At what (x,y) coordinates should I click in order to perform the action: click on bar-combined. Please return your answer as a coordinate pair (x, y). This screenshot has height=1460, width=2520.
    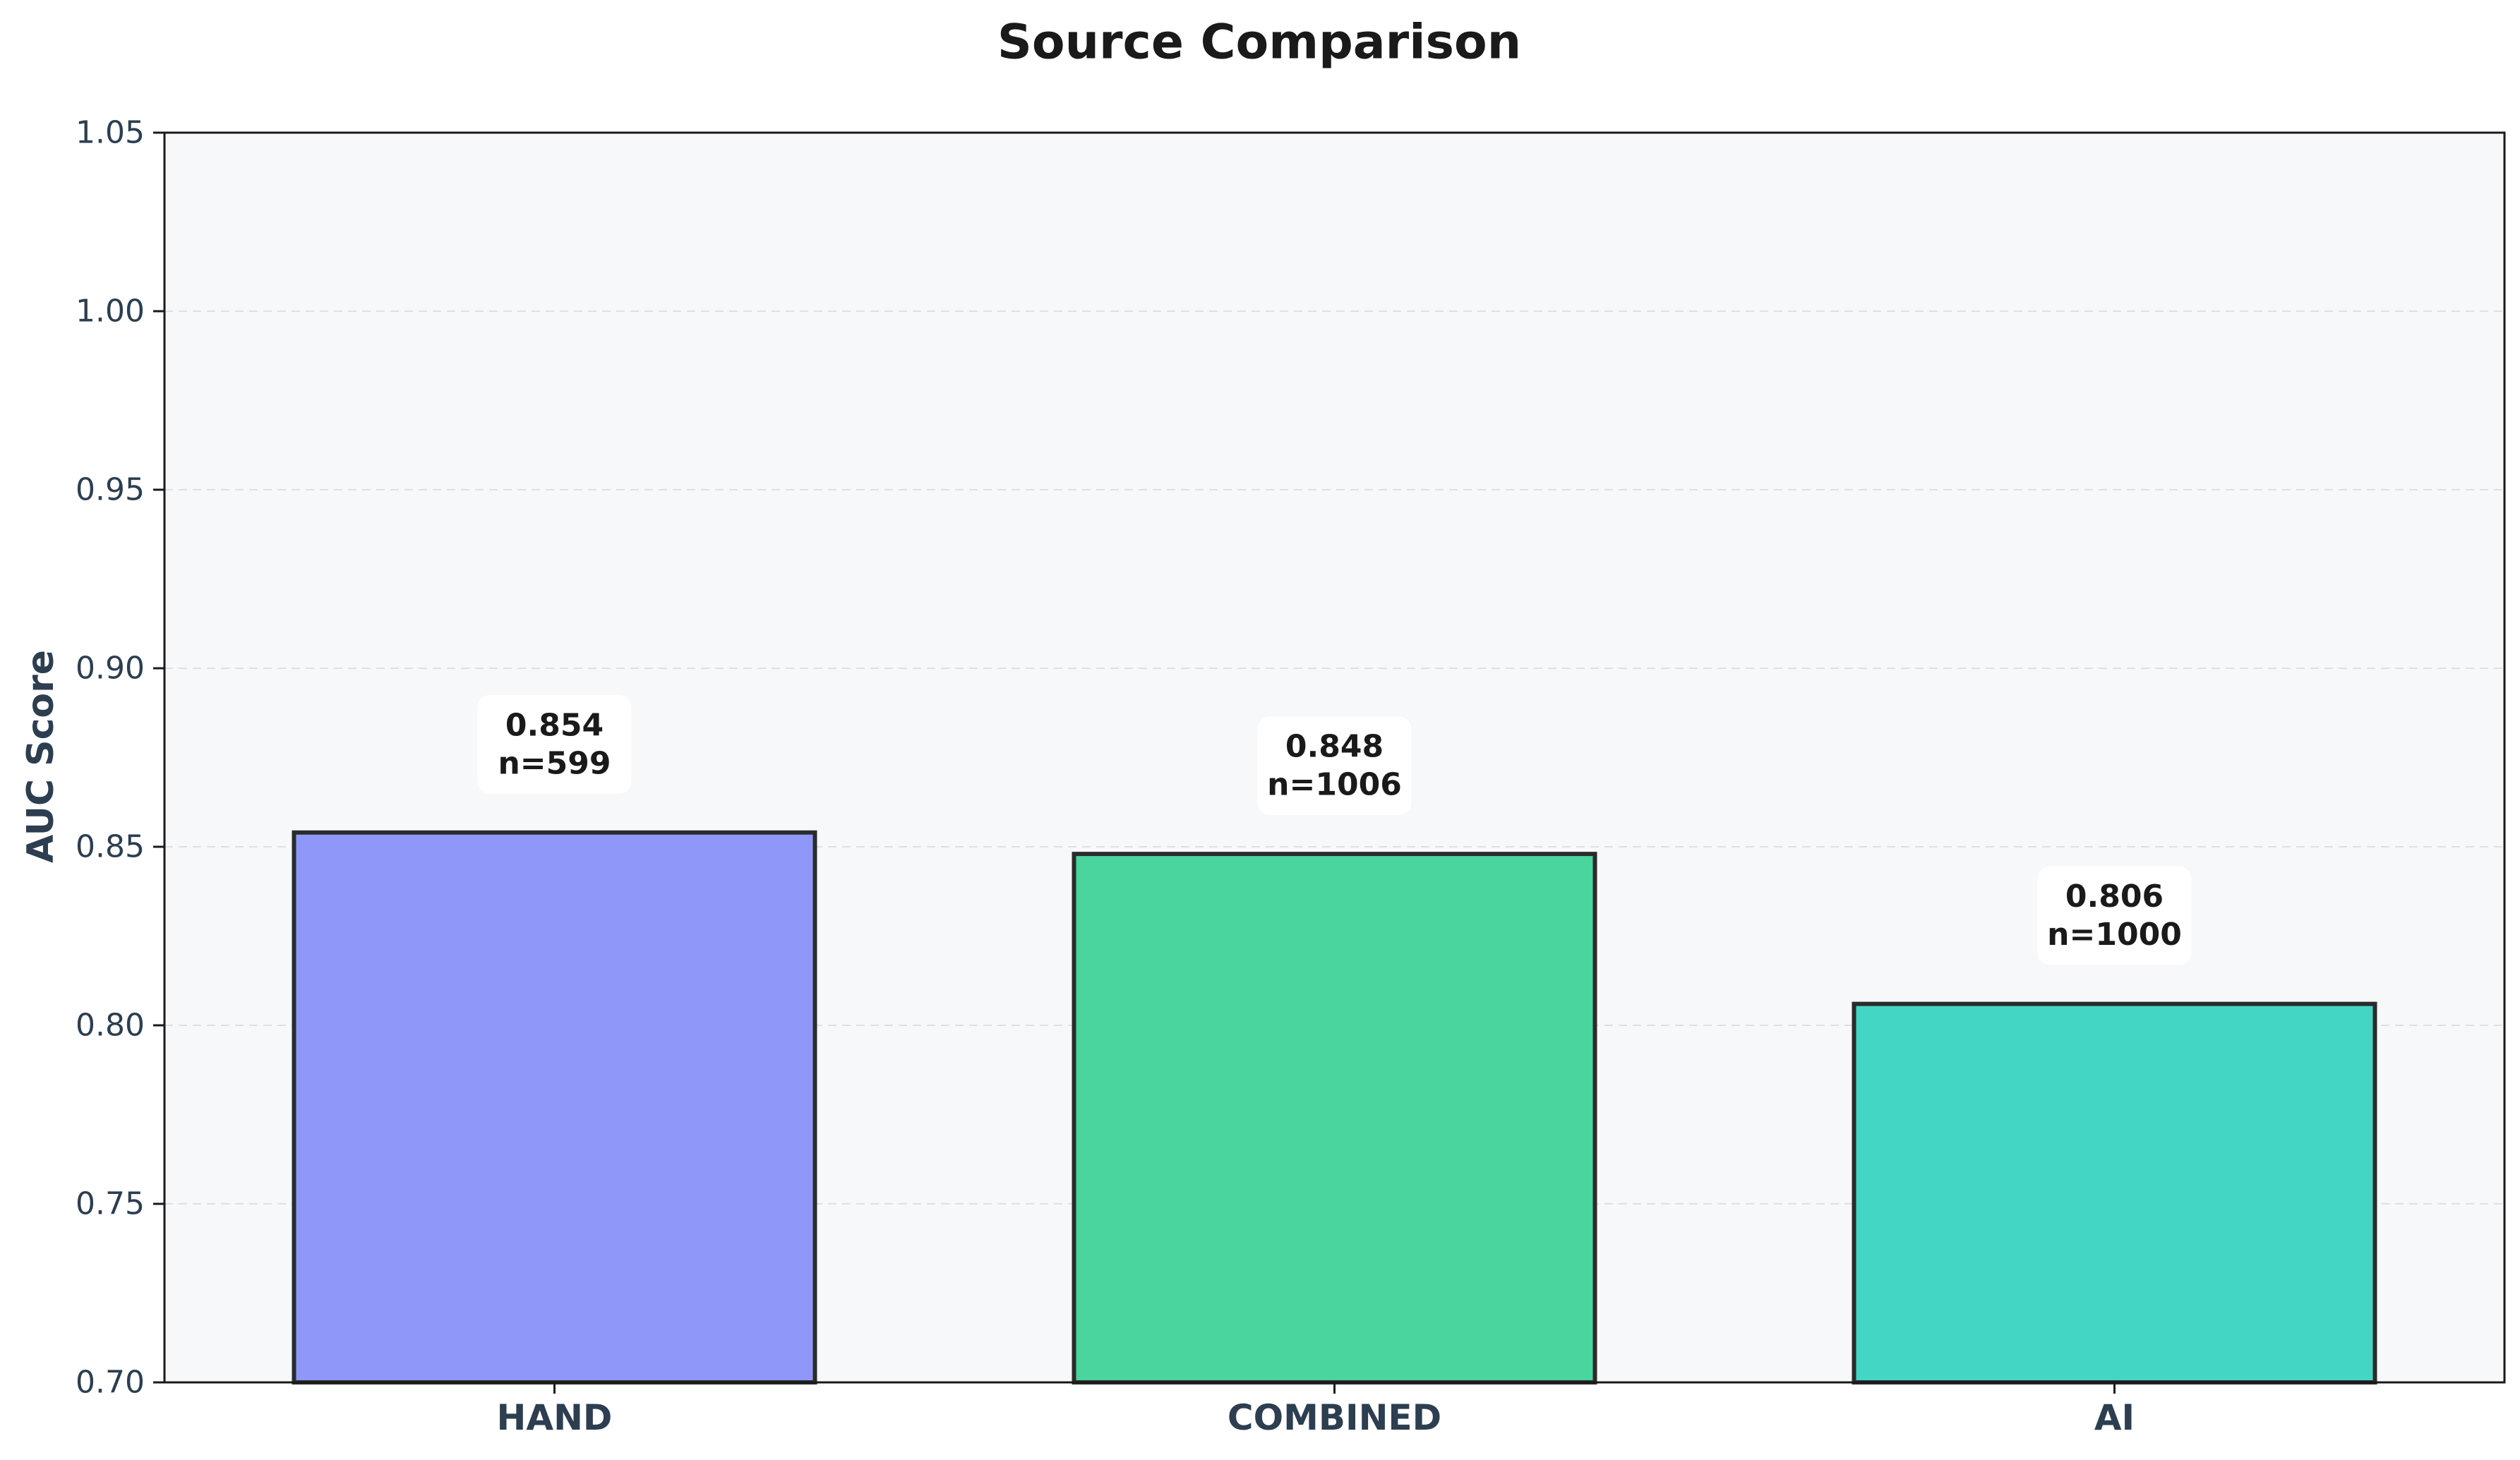
    Looking at the image, I should click on (1335, 1118).